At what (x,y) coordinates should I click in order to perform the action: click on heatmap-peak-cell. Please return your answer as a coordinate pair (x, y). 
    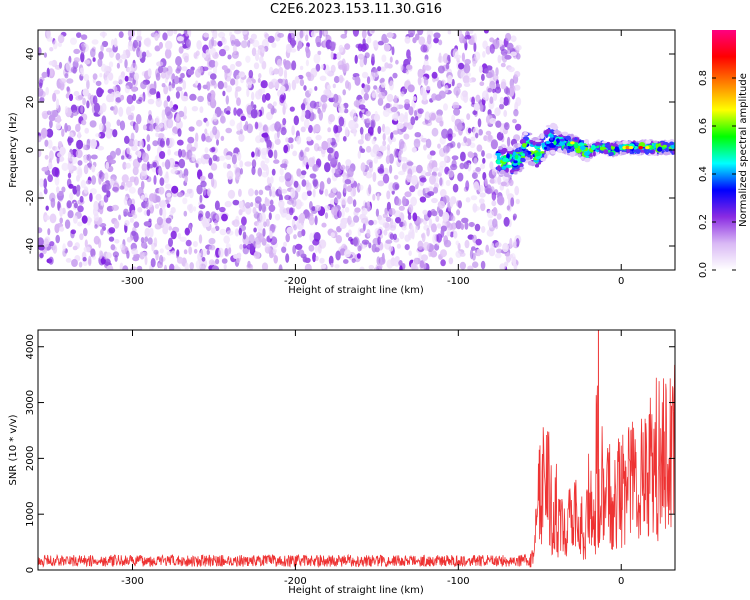
    Looking at the image, I should click on (631, 148).